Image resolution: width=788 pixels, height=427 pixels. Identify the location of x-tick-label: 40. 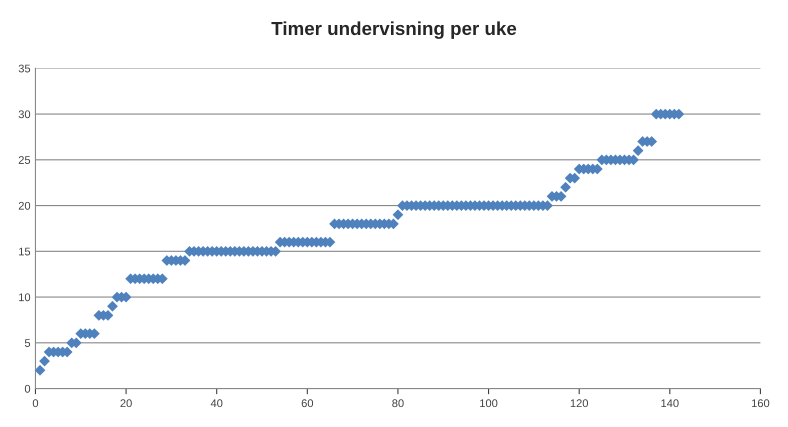
(216, 403).